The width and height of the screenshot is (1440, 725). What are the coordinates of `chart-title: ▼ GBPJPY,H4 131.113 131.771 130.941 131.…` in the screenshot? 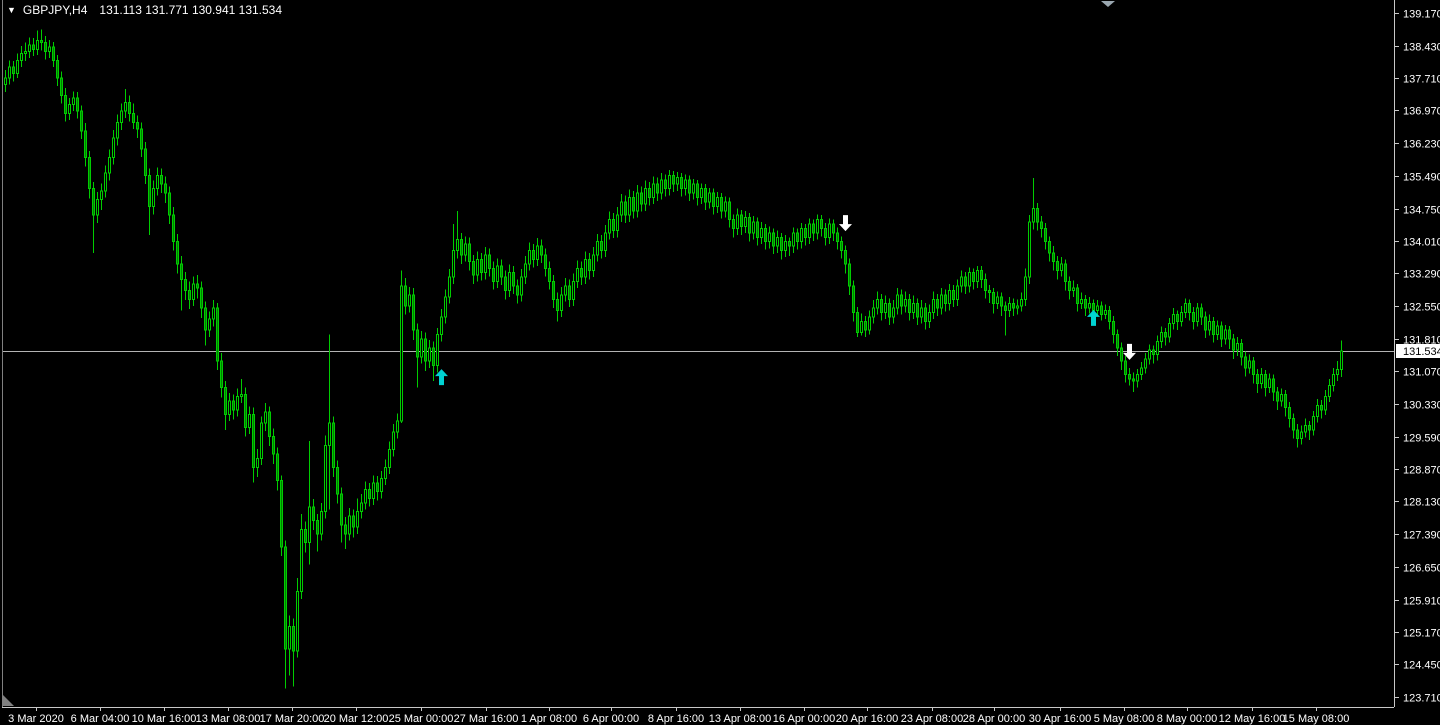 It's located at (144, 10).